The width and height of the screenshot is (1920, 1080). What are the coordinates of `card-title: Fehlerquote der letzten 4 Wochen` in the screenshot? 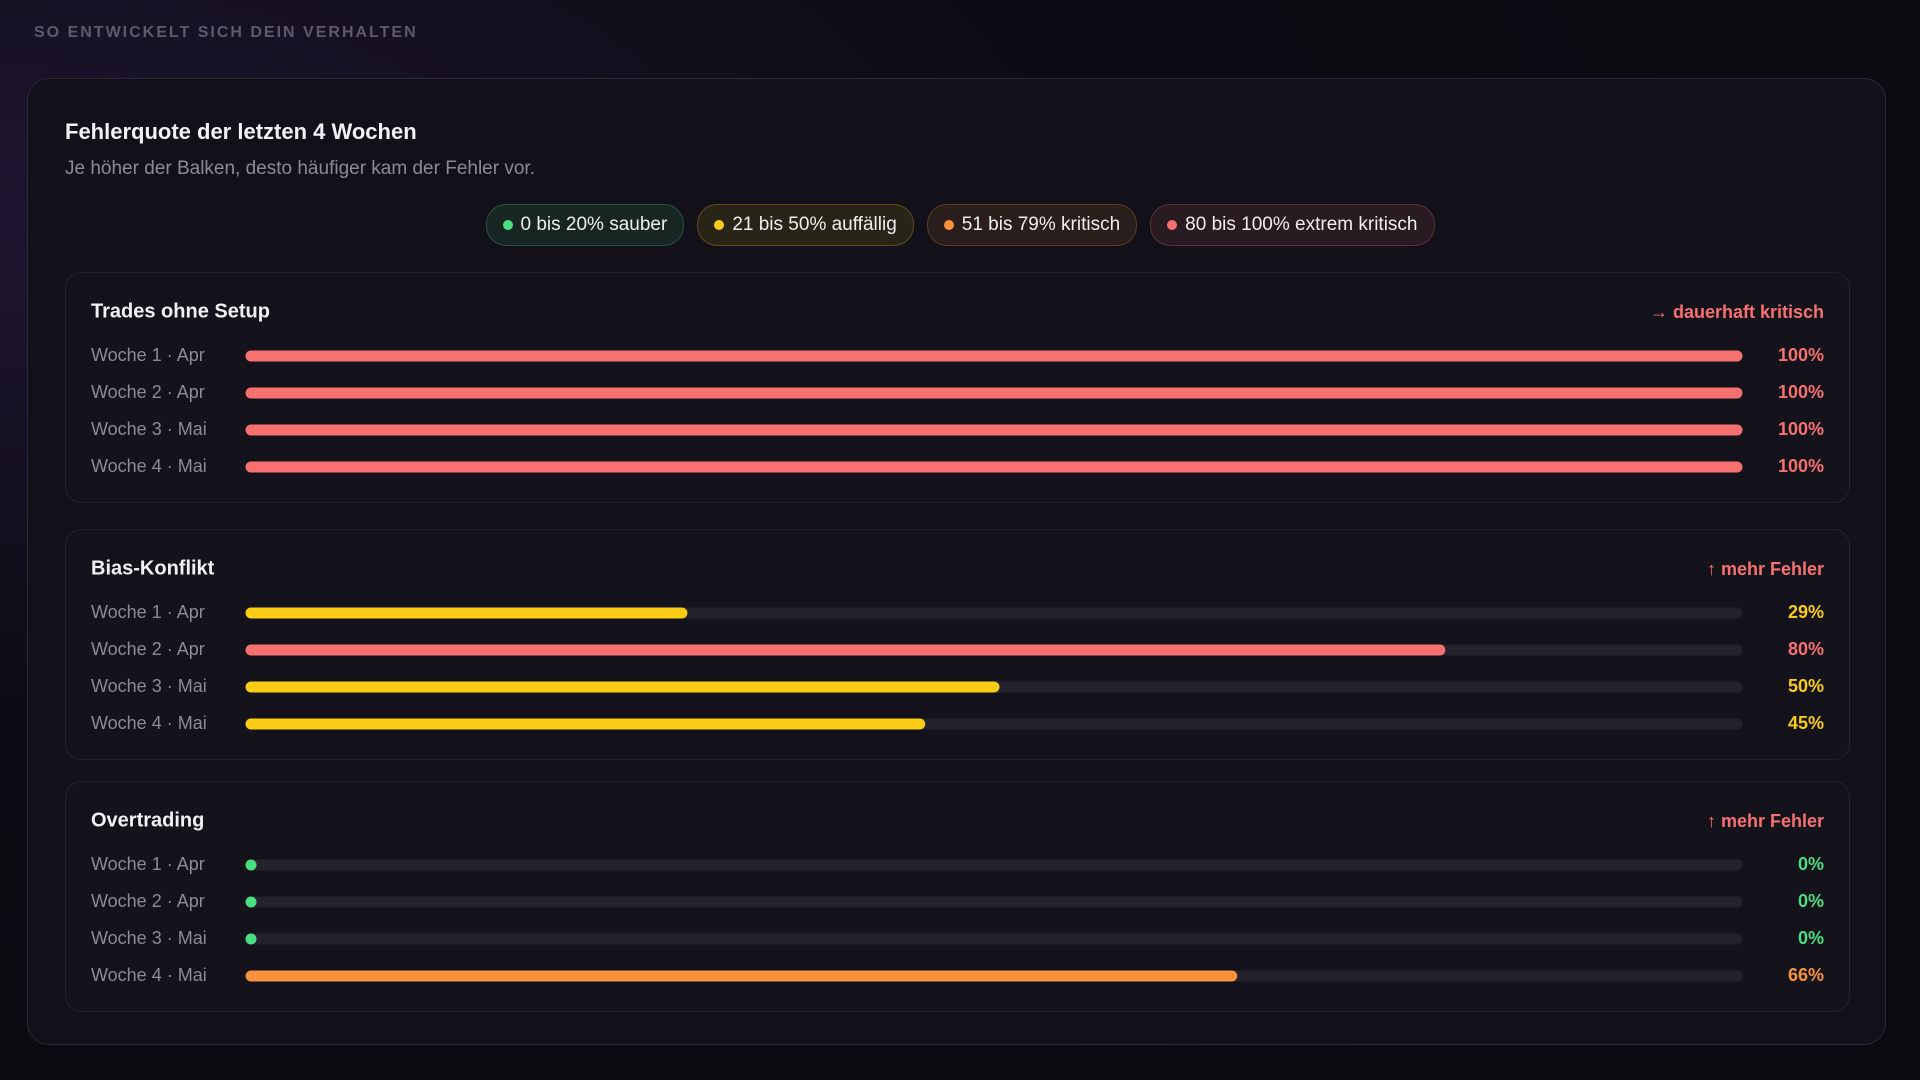 It's located at (241, 131).